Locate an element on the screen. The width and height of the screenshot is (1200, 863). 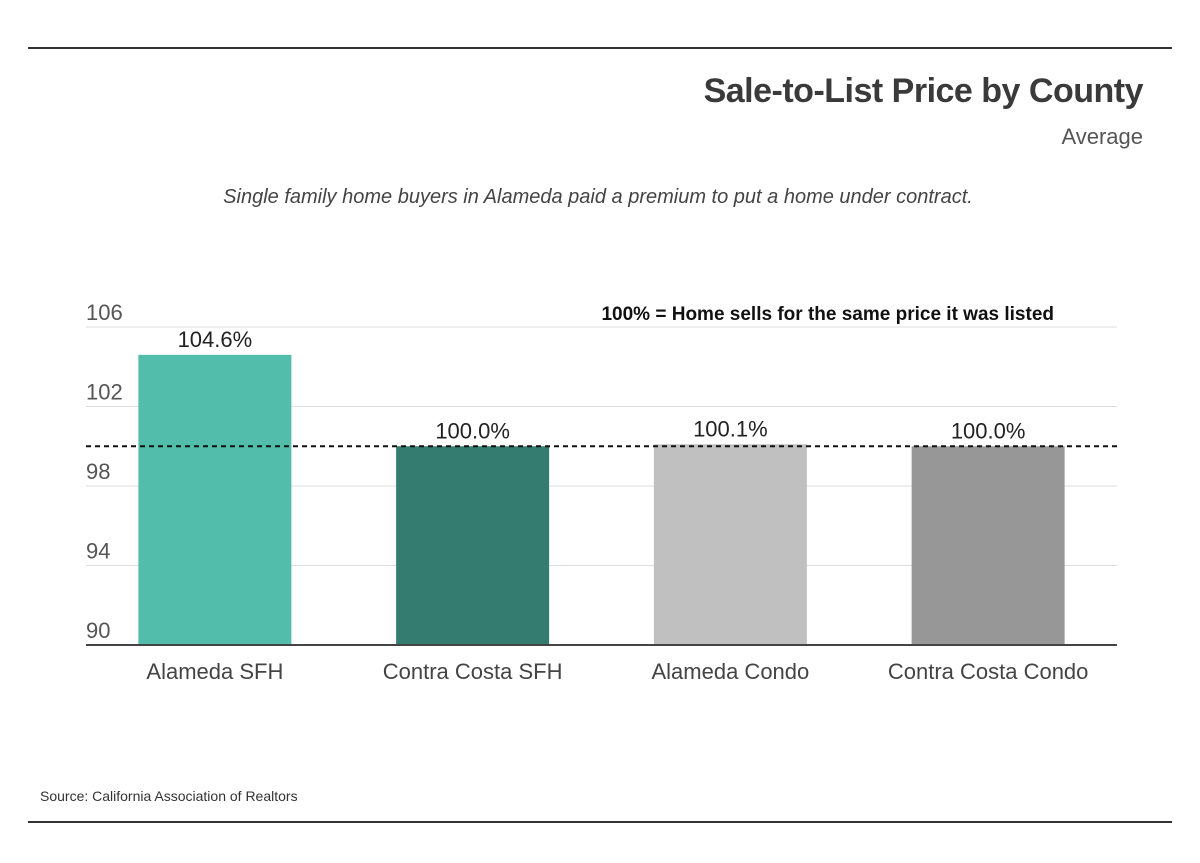
y-tick-label: 94 is located at coordinates (98, 551).